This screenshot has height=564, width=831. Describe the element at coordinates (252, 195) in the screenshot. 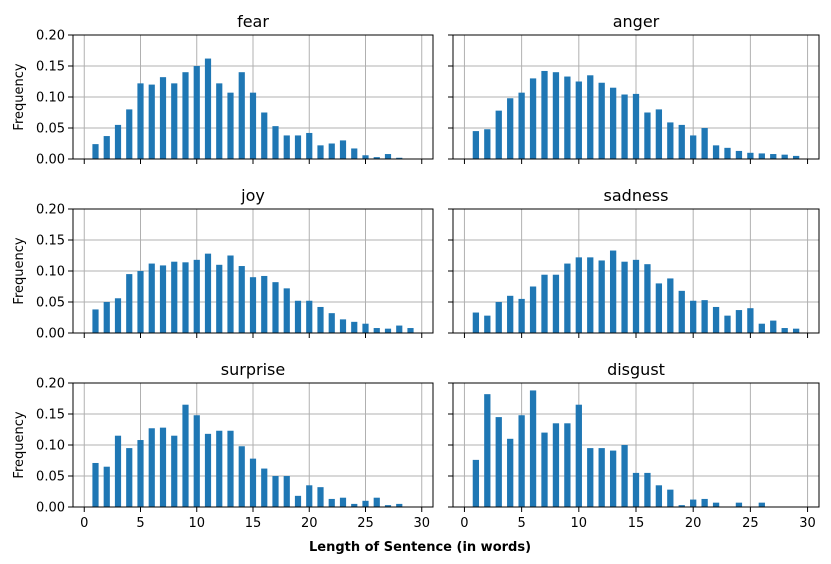

I see `panel-title: joy` at that location.